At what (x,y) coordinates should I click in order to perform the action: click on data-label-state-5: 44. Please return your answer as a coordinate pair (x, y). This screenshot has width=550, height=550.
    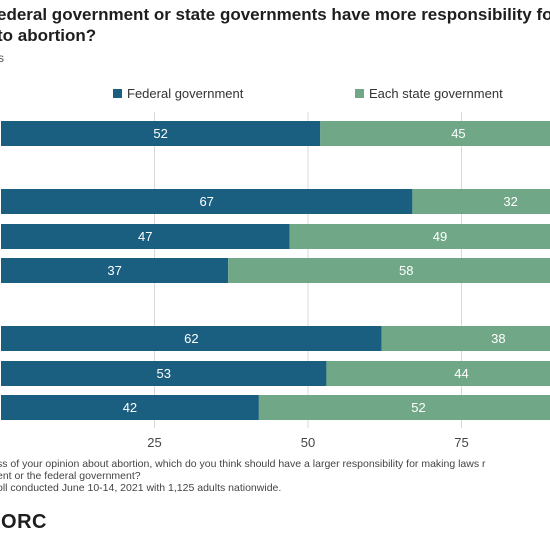
    Looking at the image, I should click on (461, 373).